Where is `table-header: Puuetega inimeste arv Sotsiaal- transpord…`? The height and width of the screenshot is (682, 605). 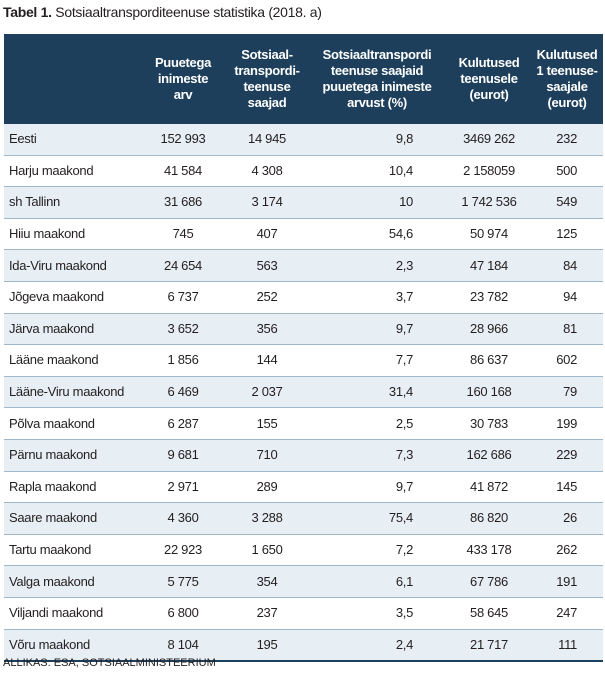 table-header: Puuetega inimeste arv Sotsiaal- transpord… is located at coordinates (303, 79).